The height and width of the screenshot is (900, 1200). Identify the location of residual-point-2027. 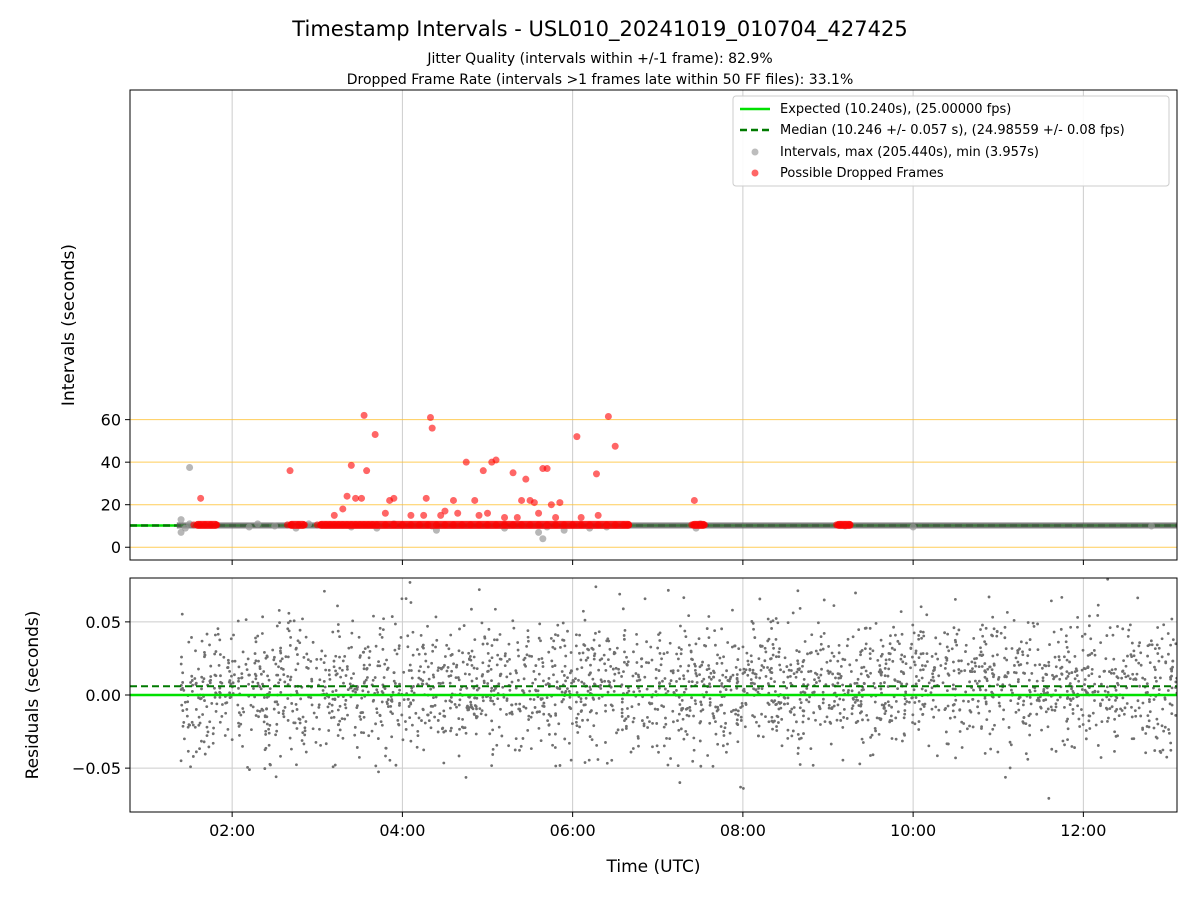
(987, 679).